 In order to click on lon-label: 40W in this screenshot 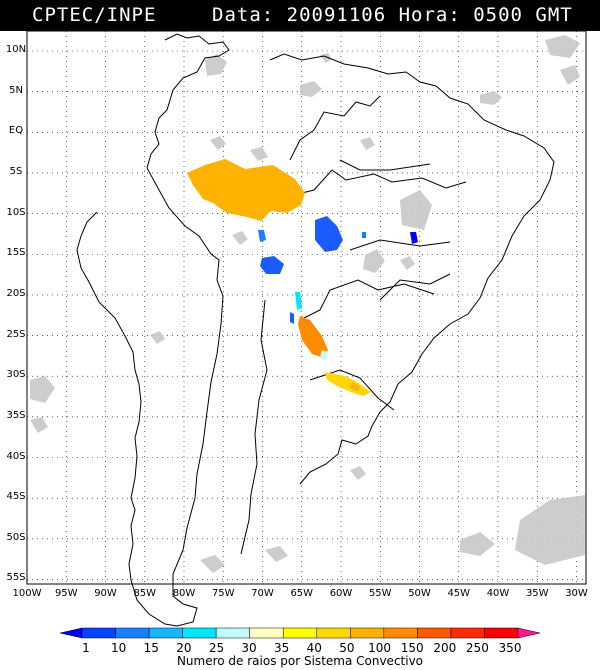, I will do `click(498, 593)`.